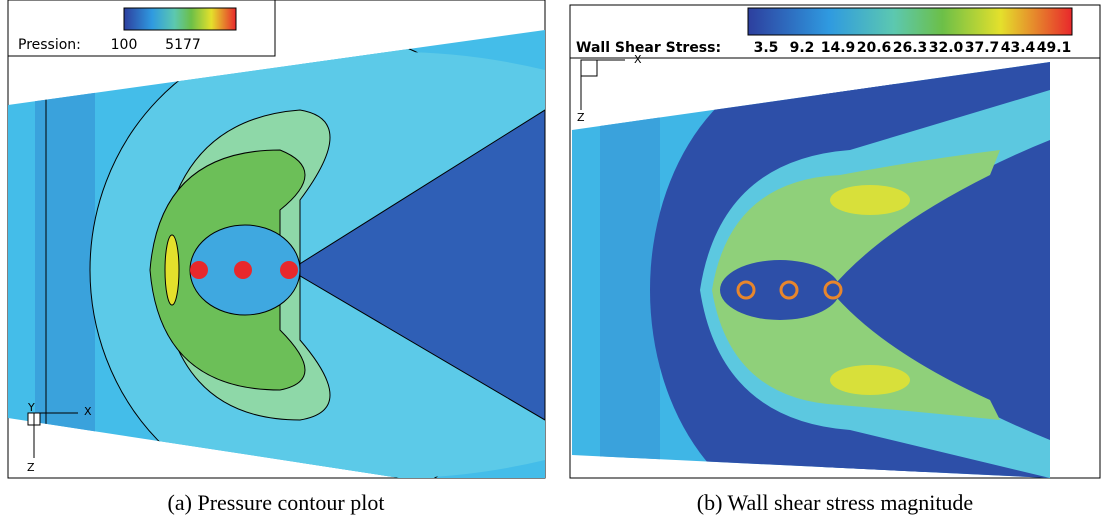 The image size is (1103, 527). I want to click on axis-triad: Y X Z, so click(59, 437).